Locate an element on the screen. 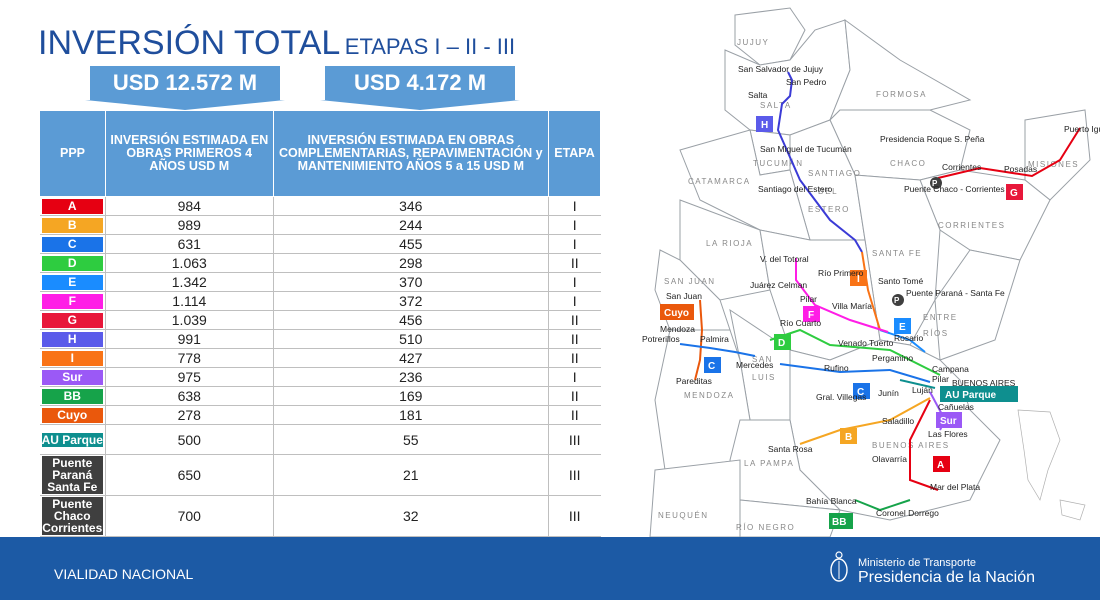 This screenshot has width=1100, height=600. route-e is located at coordinates (902, 341).